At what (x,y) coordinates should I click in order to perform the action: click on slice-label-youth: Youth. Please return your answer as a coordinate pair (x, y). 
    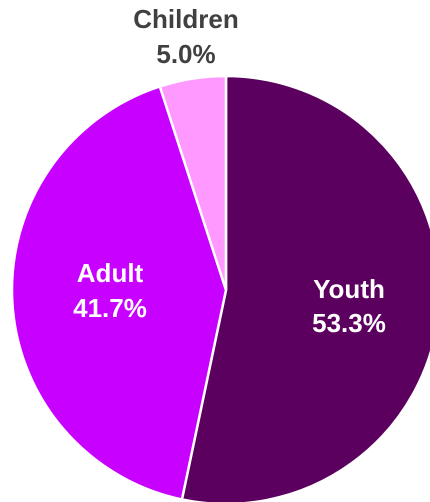
    Looking at the image, I should click on (349, 289).